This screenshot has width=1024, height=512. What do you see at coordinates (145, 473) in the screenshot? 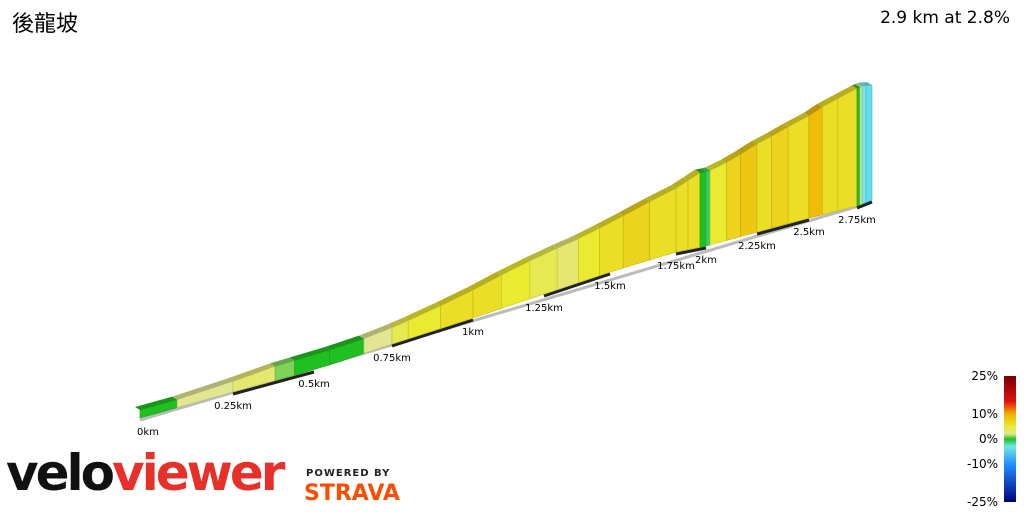
I see `veloviewer-logo: veloviewer` at bounding box center [145, 473].